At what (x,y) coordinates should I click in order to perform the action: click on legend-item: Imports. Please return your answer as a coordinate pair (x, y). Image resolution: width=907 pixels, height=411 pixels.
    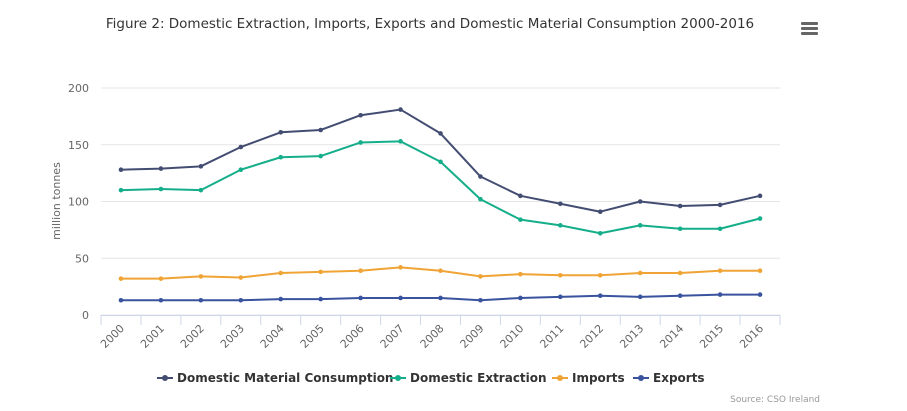
    Looking at the image, I should click on (588, 378).